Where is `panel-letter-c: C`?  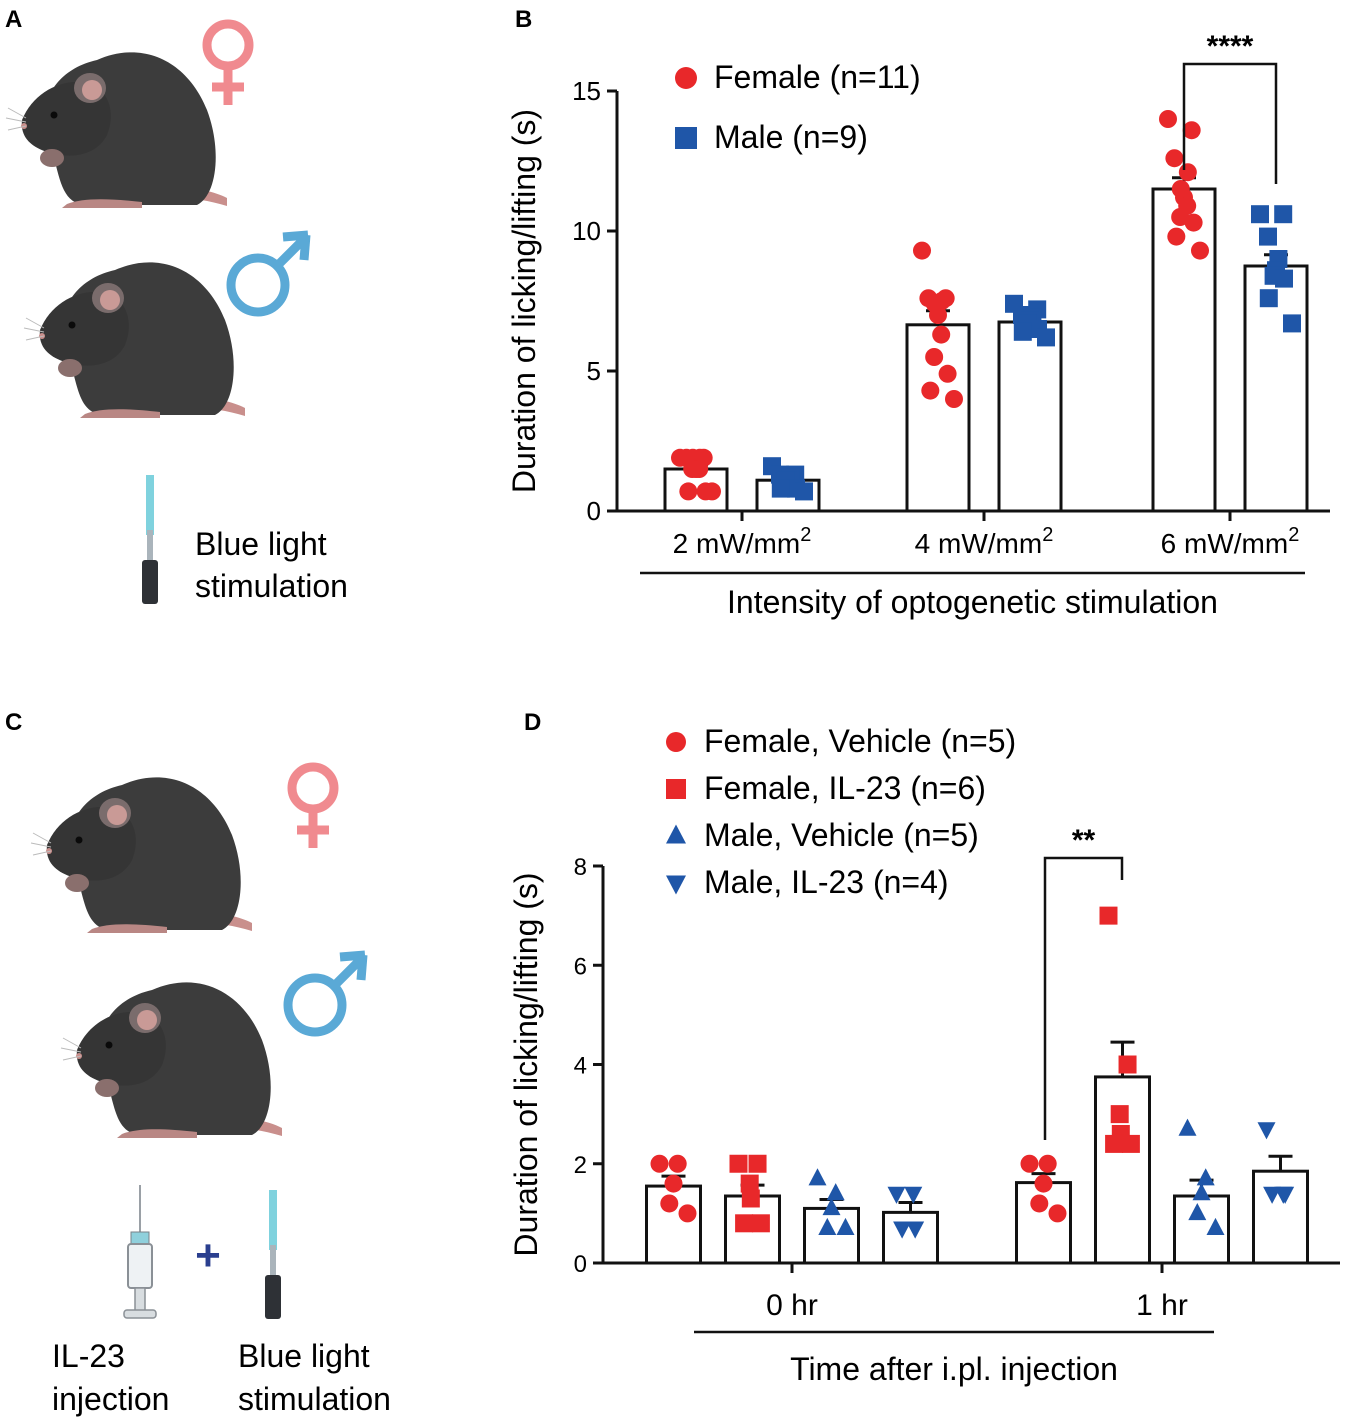
panel-letter-c: C is located at coordinates (13, 722).